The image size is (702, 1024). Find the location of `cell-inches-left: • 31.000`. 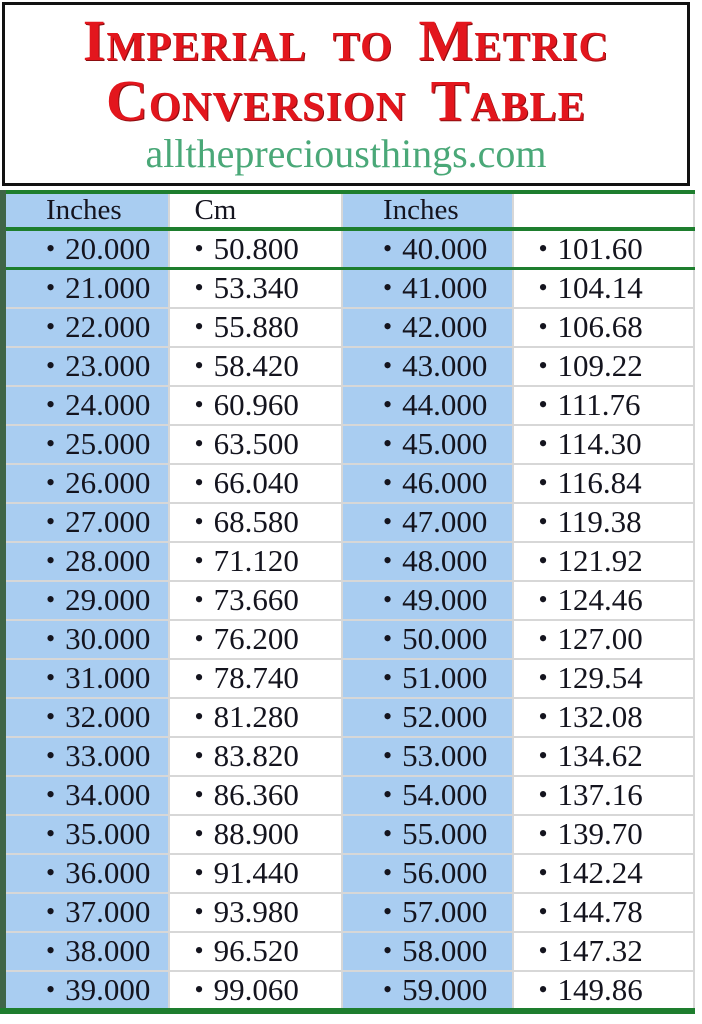

cell-inches-left: • 31.000 is located at coordinates (87, 678).